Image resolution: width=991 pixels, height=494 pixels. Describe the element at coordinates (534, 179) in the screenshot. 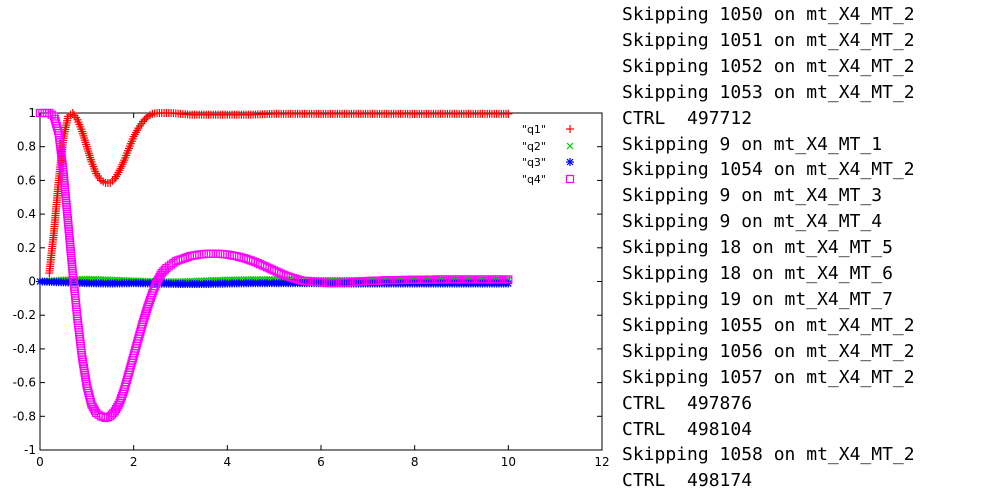

I see `legend-label: "q4"` at that location.